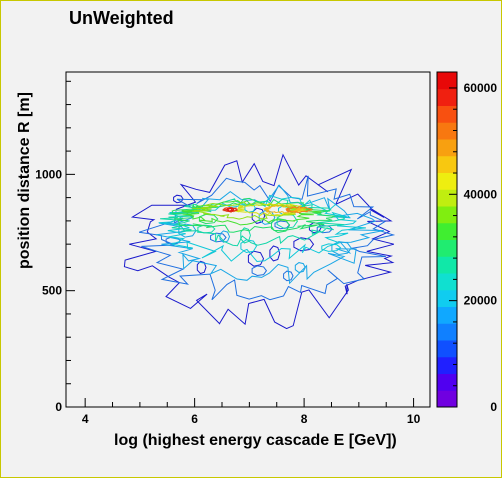  Describe the element at coordinates (481, 301) in the screenshot. I see `colorbar-tick-label: 20000` at that location.